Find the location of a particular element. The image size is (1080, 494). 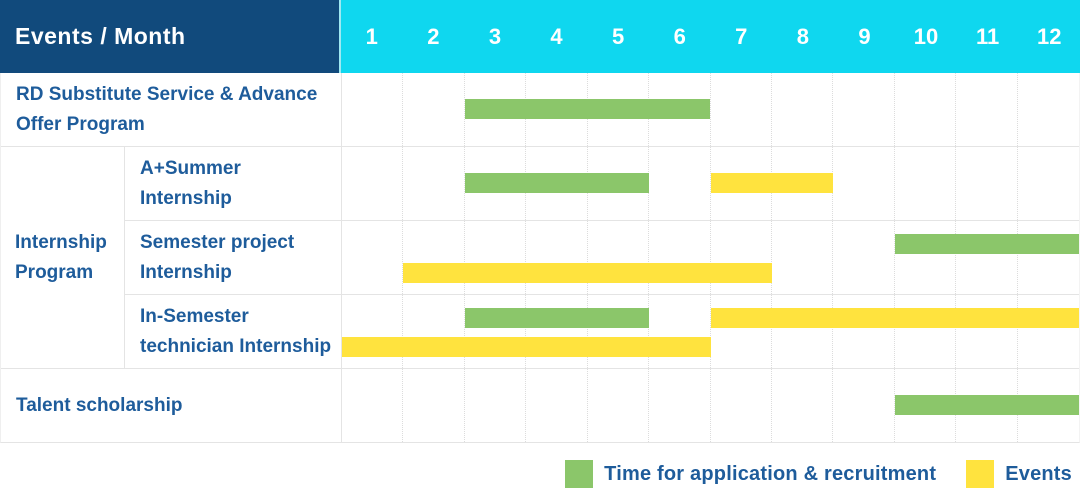

month-header-2: 2 is located at coordinates (433, 36).